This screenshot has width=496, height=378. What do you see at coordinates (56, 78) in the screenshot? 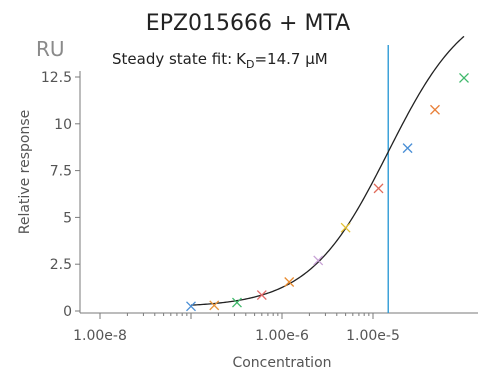
I see `y-tick-label: 12.5` at bounding box center [56, 78].